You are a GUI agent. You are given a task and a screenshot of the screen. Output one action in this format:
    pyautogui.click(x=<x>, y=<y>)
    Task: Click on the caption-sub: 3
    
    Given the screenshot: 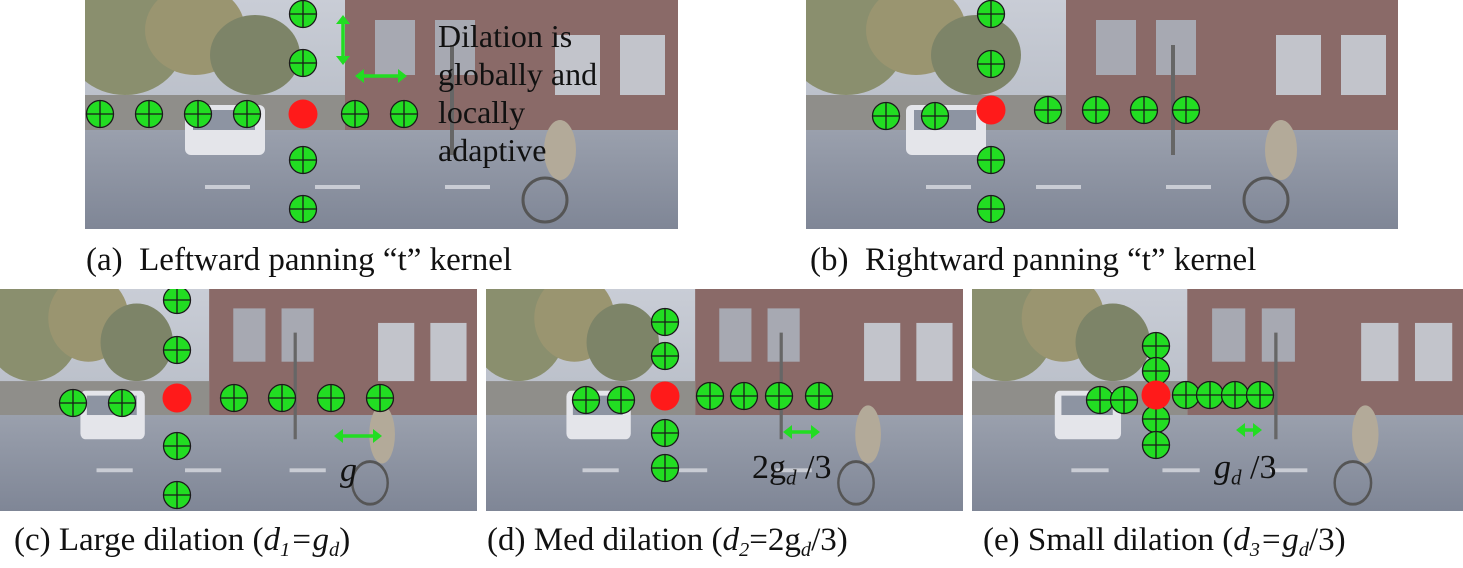 What is the action you would take?
    pyautogui.click(x=1254, y=550)
    